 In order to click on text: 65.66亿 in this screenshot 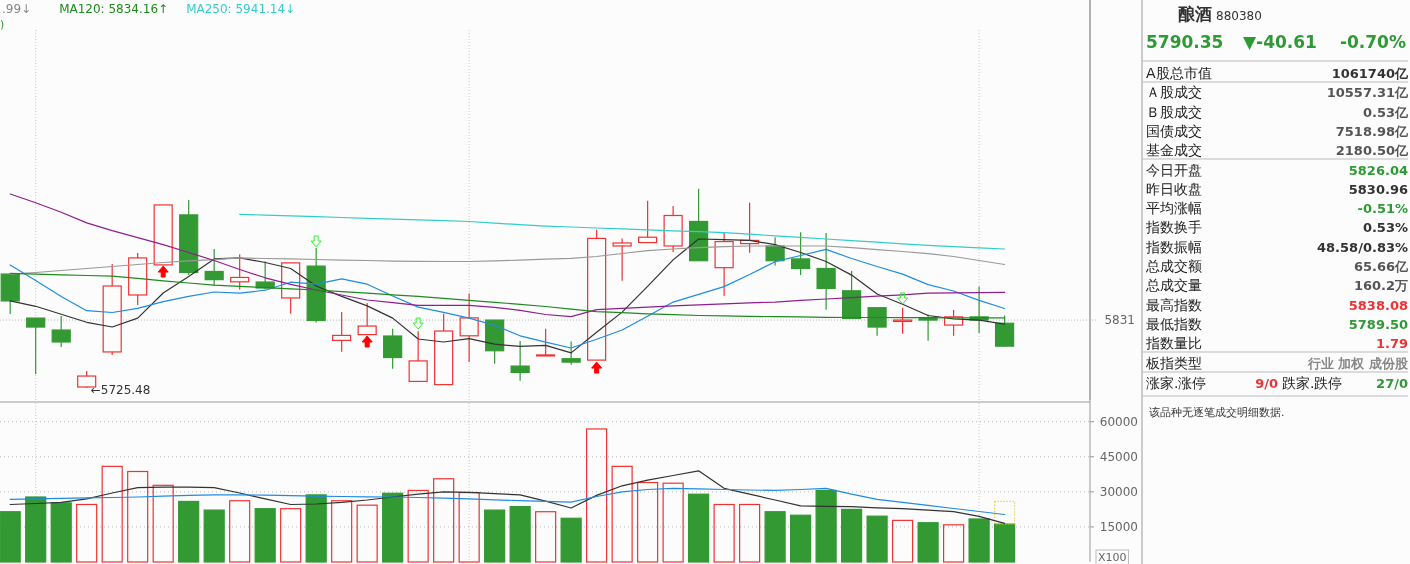, I will do `click(1380, 266)`.